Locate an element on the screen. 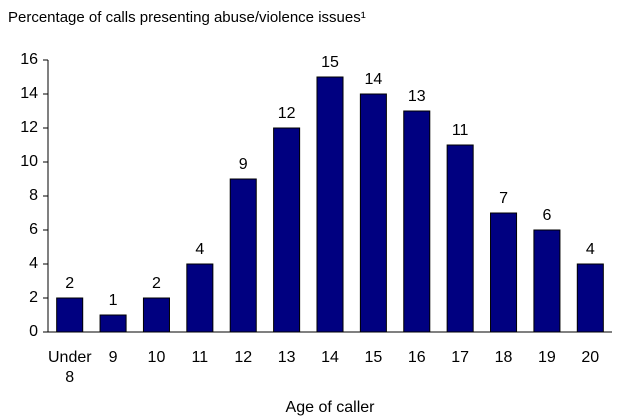 Image resolution: width=626 pixels, height=420 pixels. x-tick-label: 14 is located at coordinates (330, 357).